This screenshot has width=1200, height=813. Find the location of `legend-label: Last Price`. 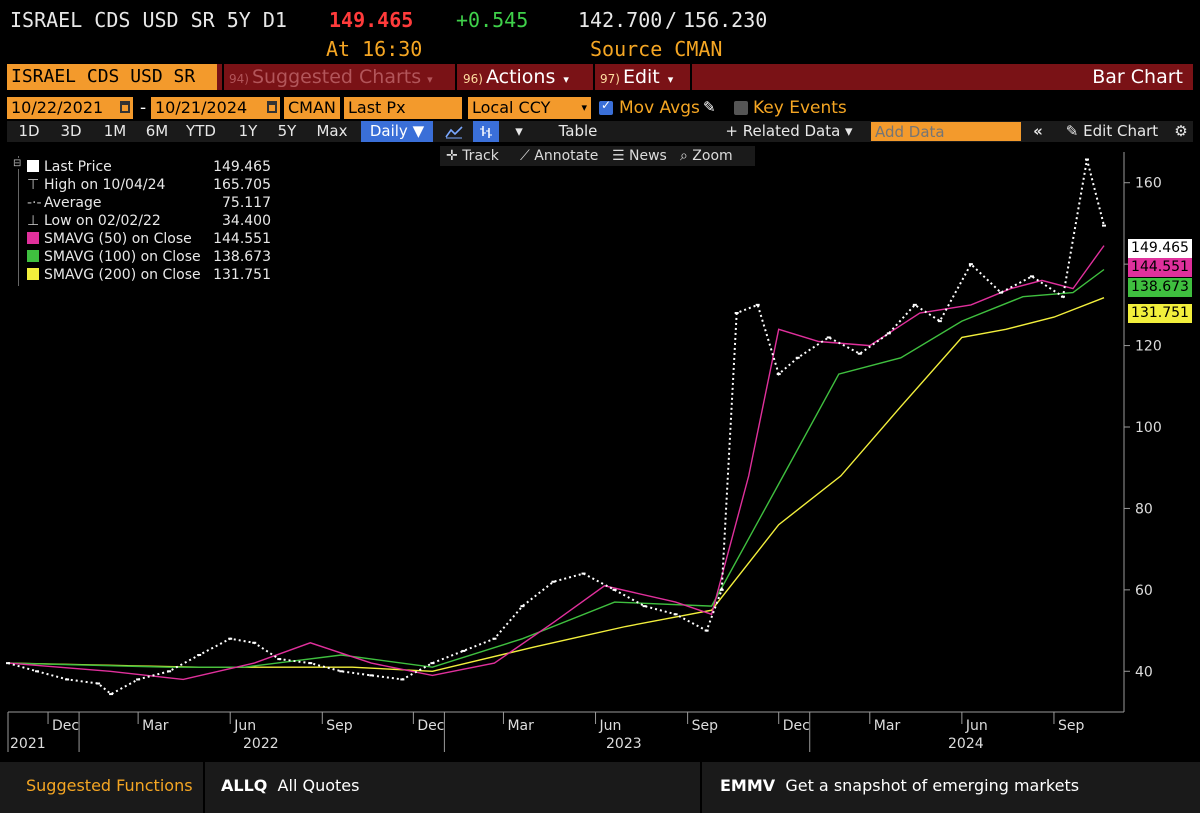

legend-label: Last Price is located at coordinates (78, 167).